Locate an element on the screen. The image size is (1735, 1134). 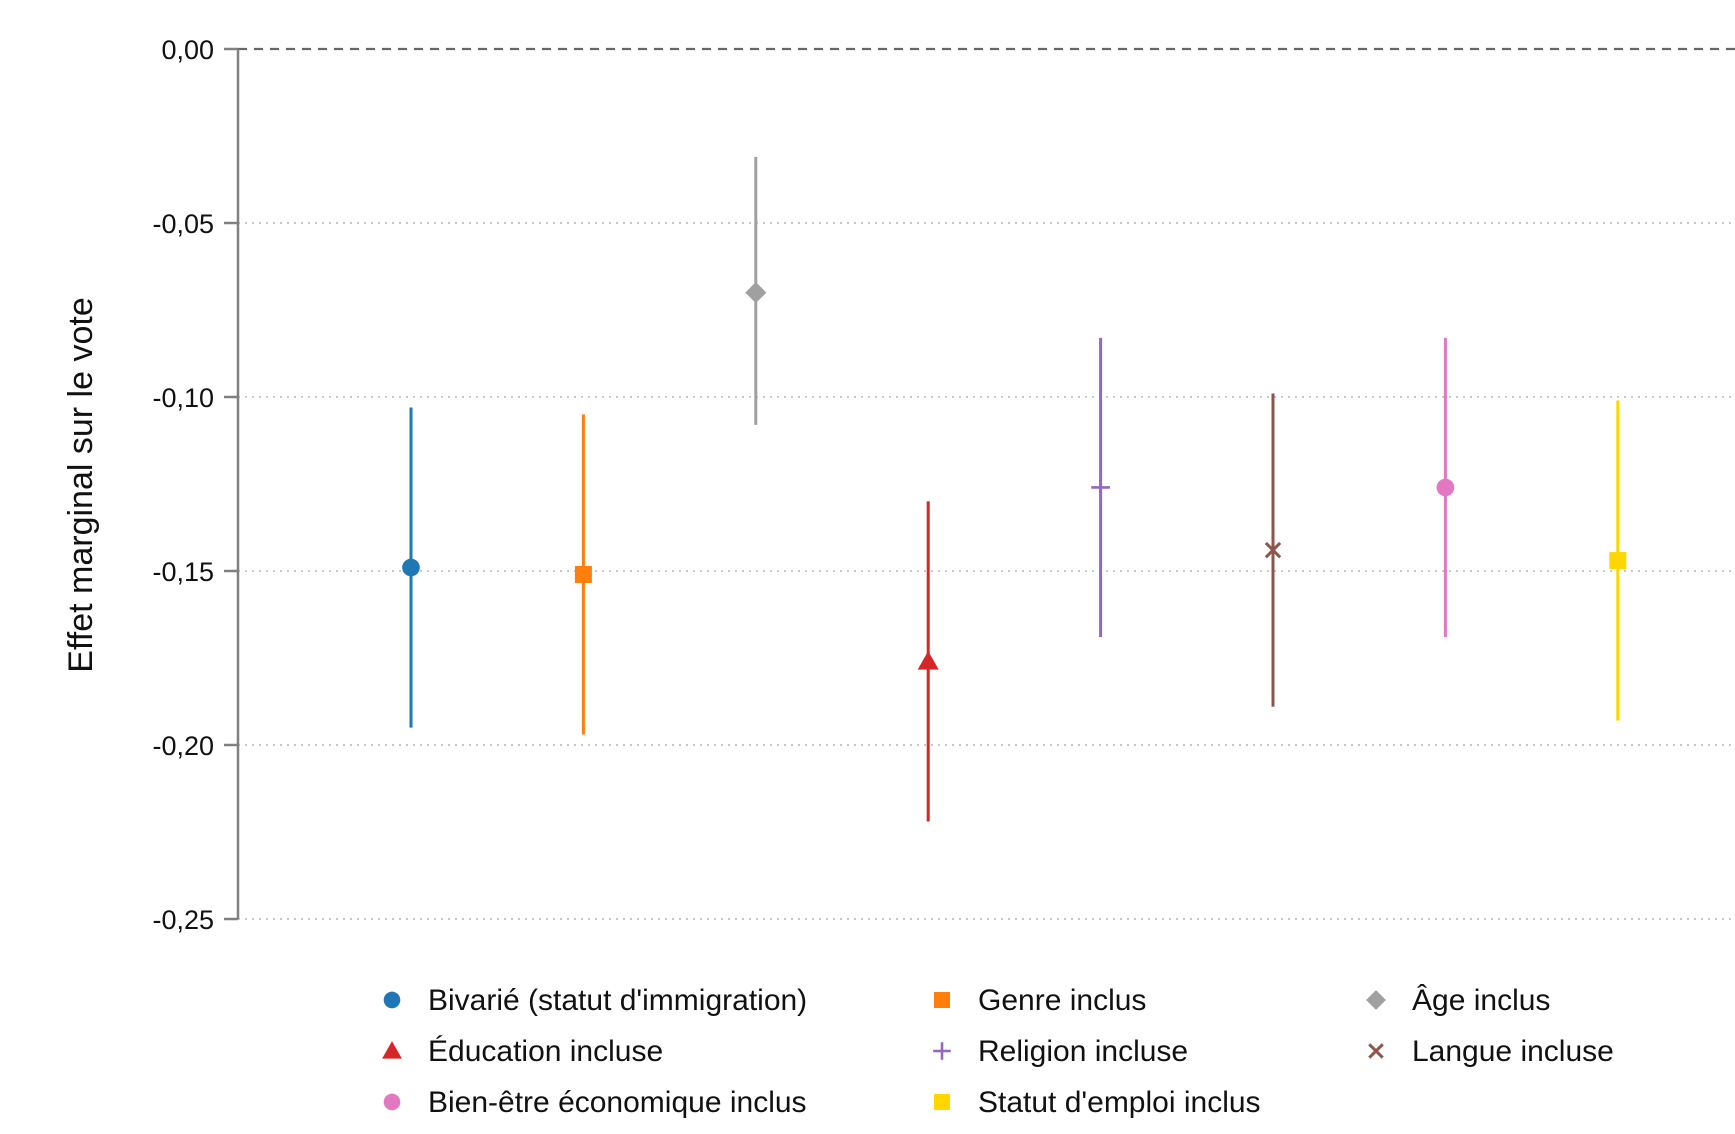
y-axis: 0,00 -0,05 -0,10 -0,15 -0,20 -0,25 is located at coordinates (196, 485).